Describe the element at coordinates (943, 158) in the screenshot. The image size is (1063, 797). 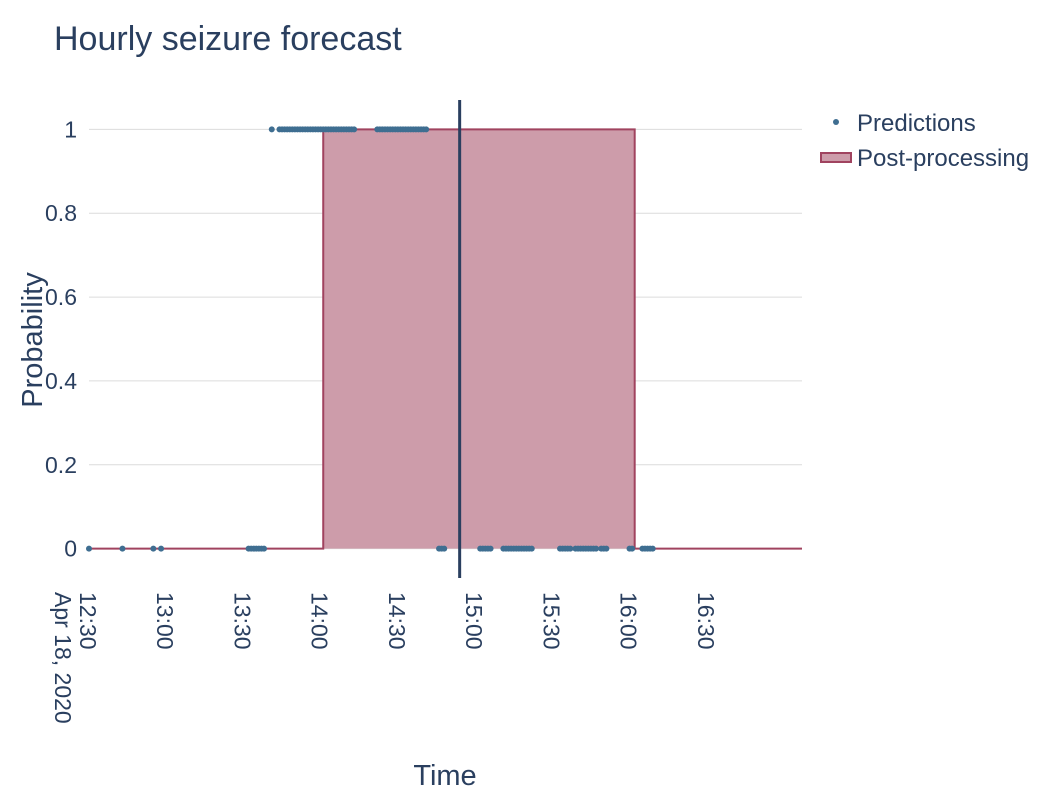
I see `legend-label-post-processing: Post-processing` at that location.